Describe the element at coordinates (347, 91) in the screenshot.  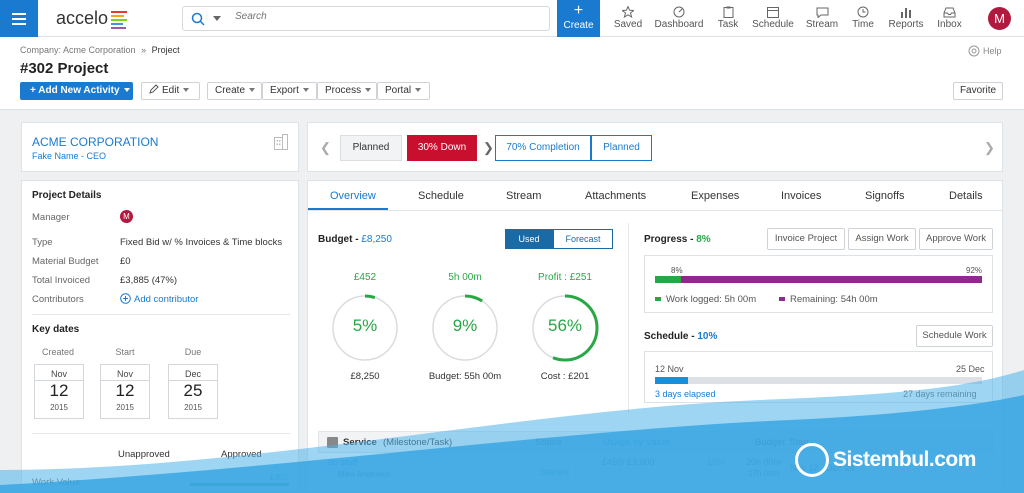
I see `process-button: Process` at that location.